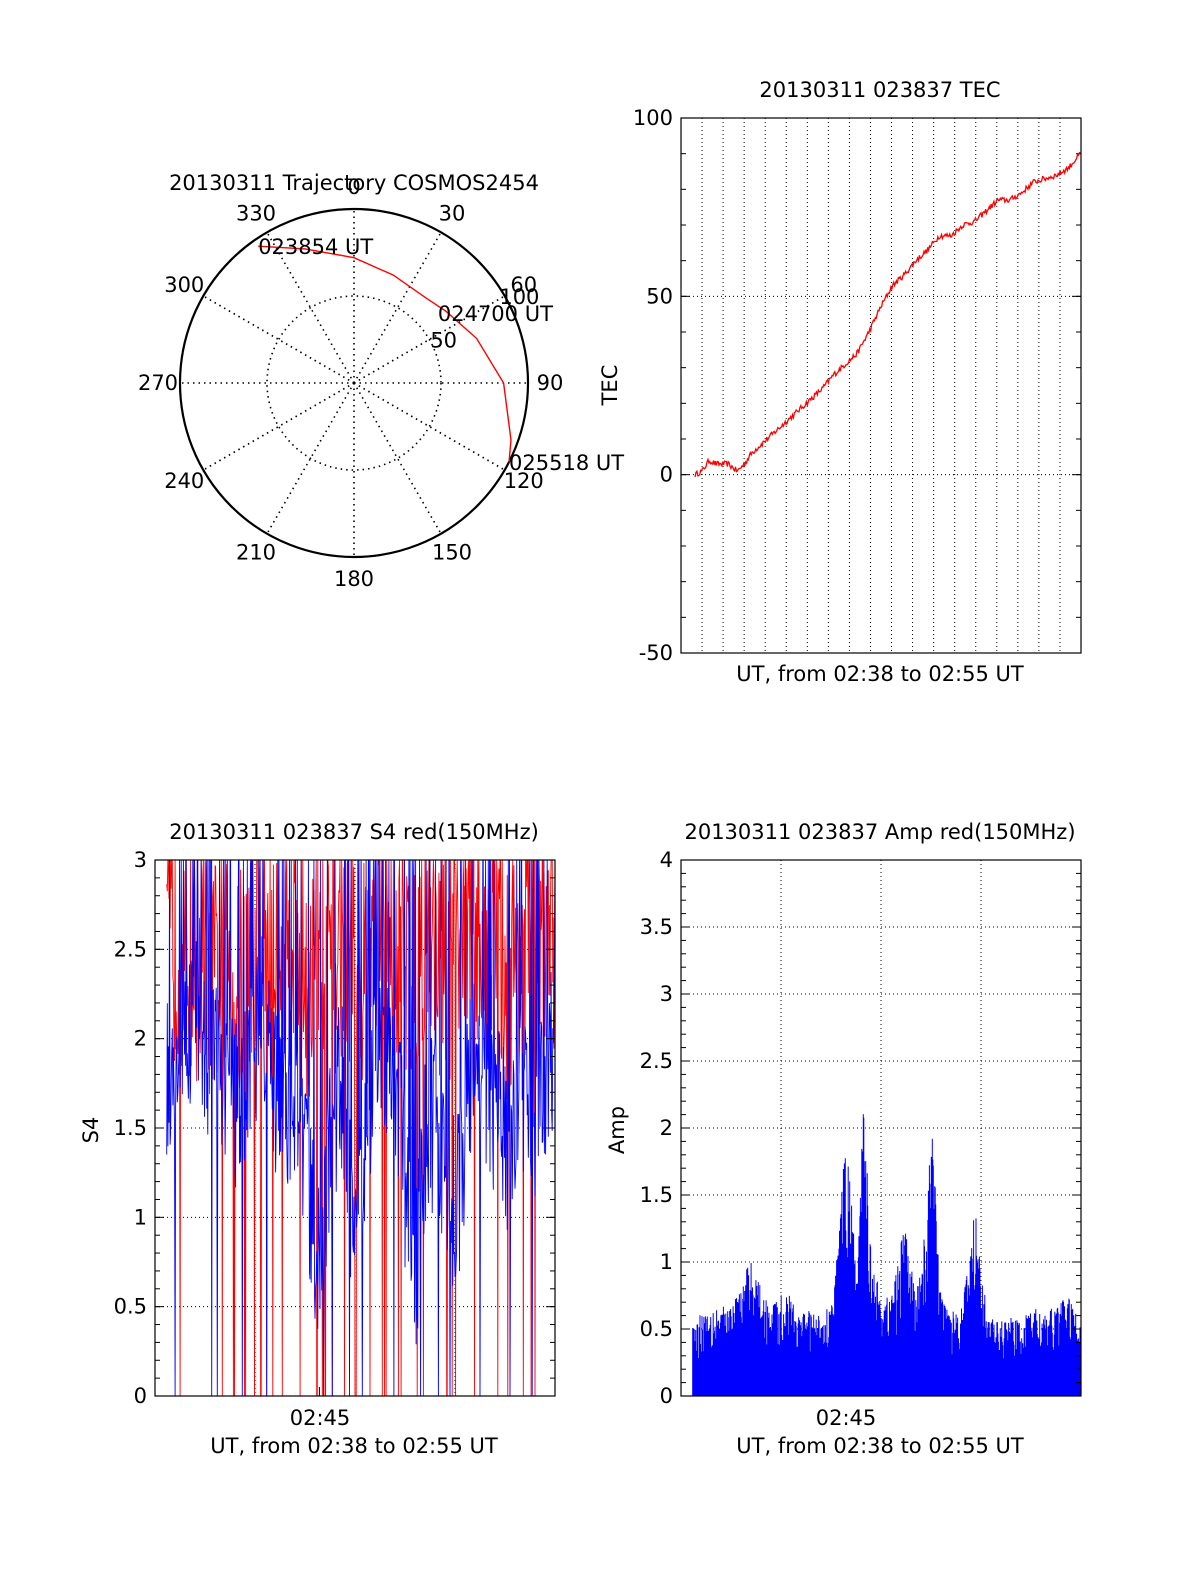 This screenshot has width=1200, height=1575. I want to click on trajectory-time-label: 024700 UT, so click(495, 314).